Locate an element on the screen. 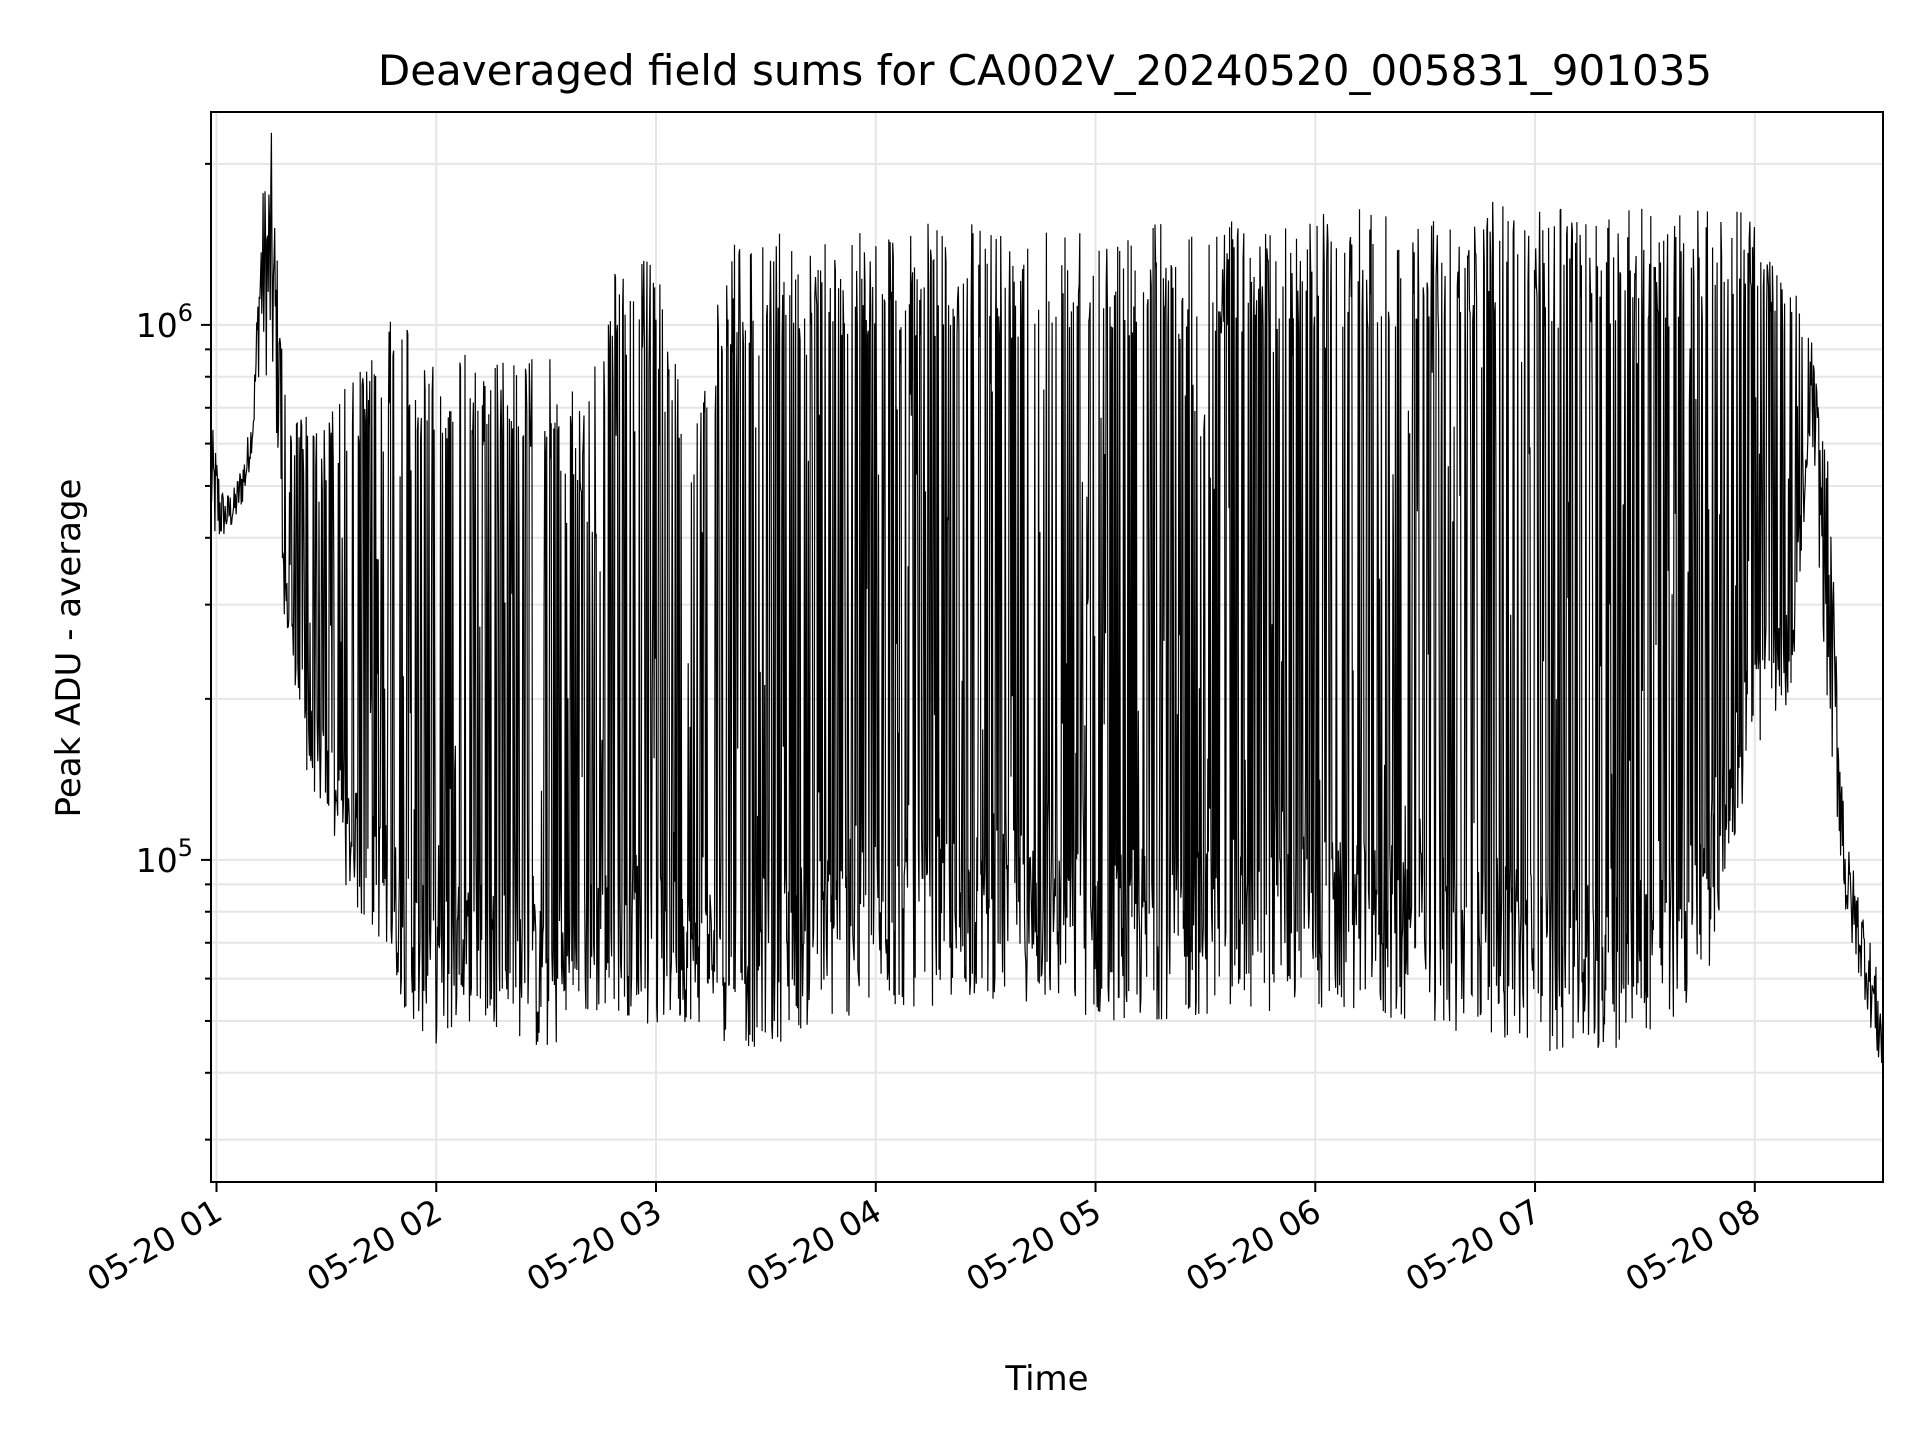 The image size is (1920, 1440). x-tick-label: 05-20 01 is located at coordinates (154, 1245).